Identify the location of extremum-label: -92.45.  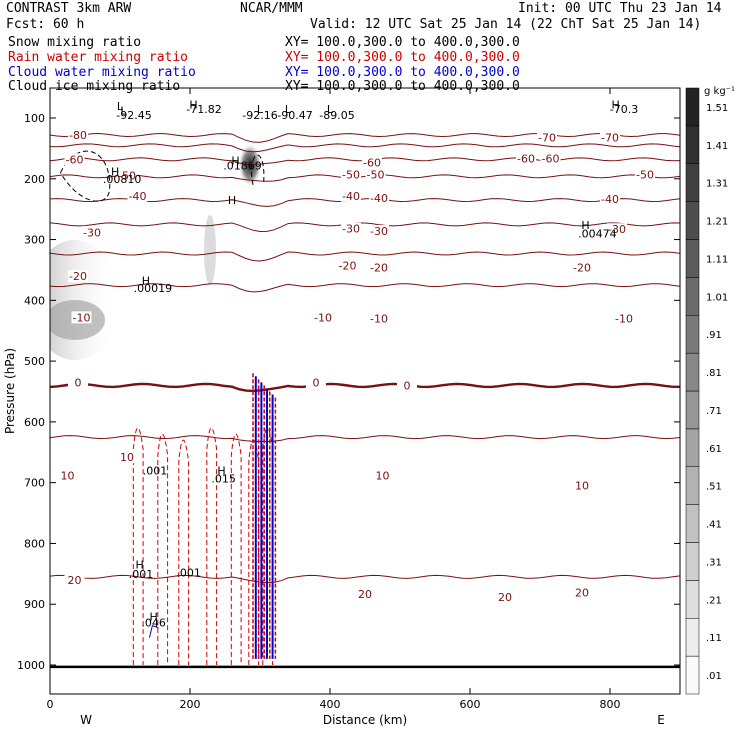
(133, 115).